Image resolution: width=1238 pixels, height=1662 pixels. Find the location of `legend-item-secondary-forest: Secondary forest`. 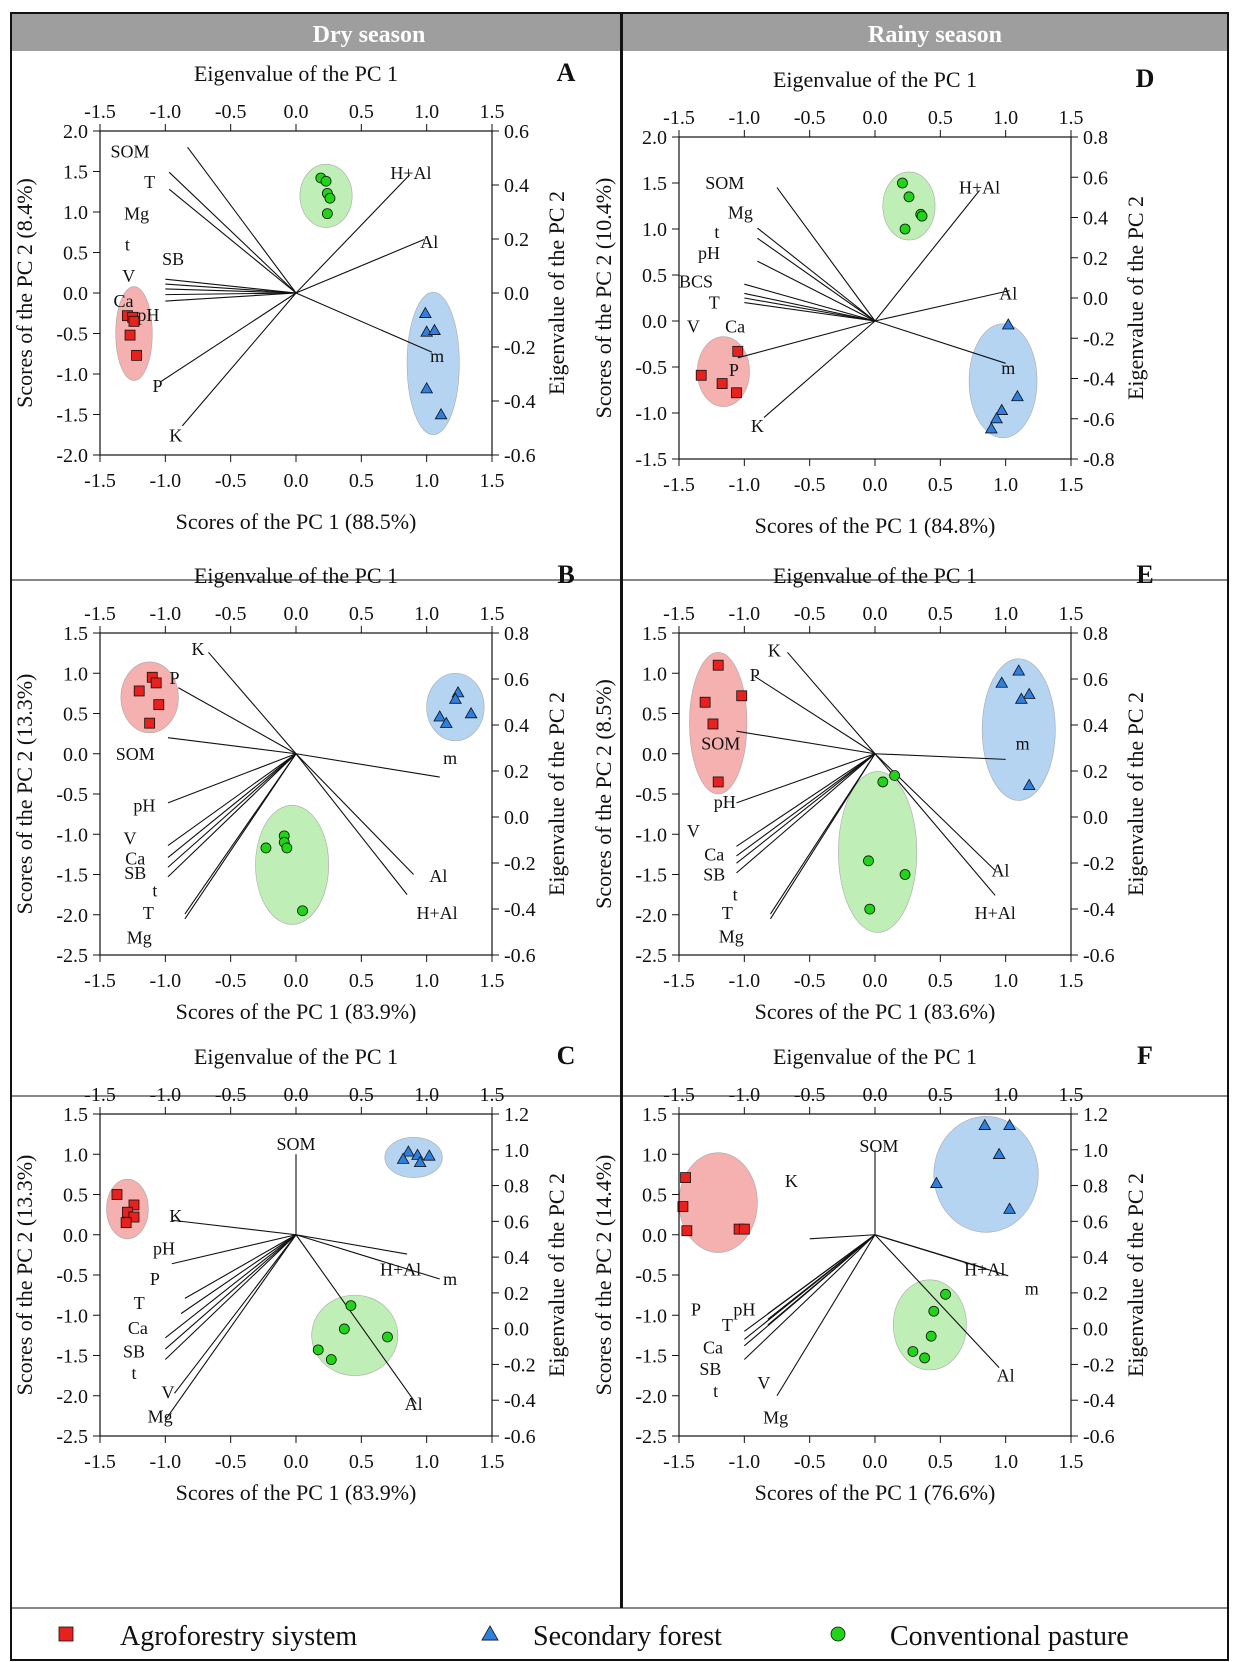

legend-item-secondary-forest: Secondary forest is located at coordinates (601, 1636).